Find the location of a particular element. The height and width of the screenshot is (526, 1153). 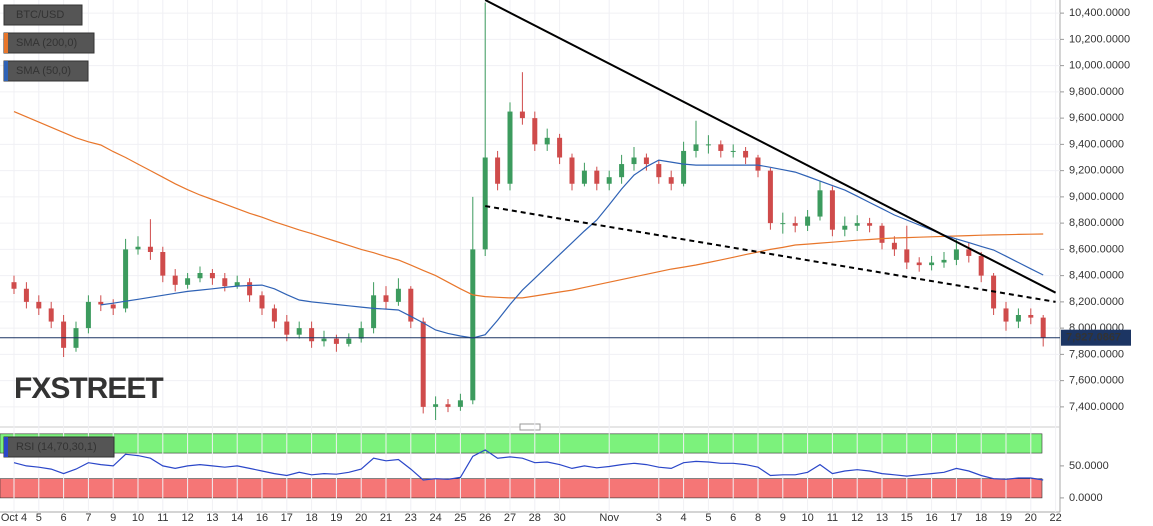

legend-label: BTC/USD is located at coordinates (40, 15).